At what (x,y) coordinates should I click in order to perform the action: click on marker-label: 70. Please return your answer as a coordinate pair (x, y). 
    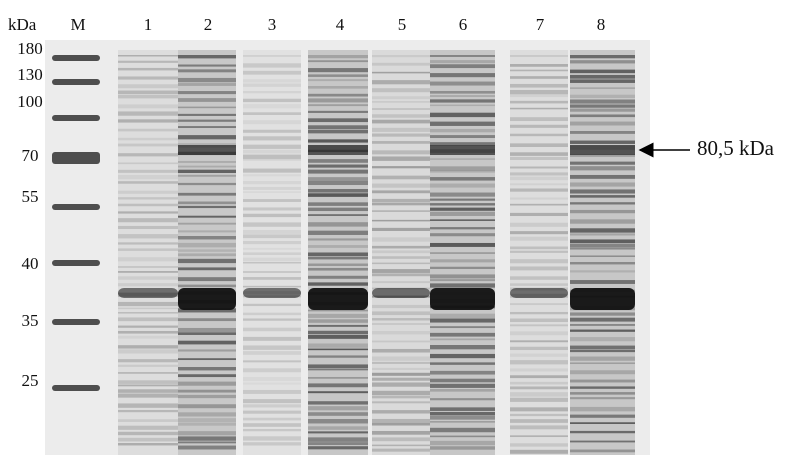
    Looking at the image, I should click on (30, 155).